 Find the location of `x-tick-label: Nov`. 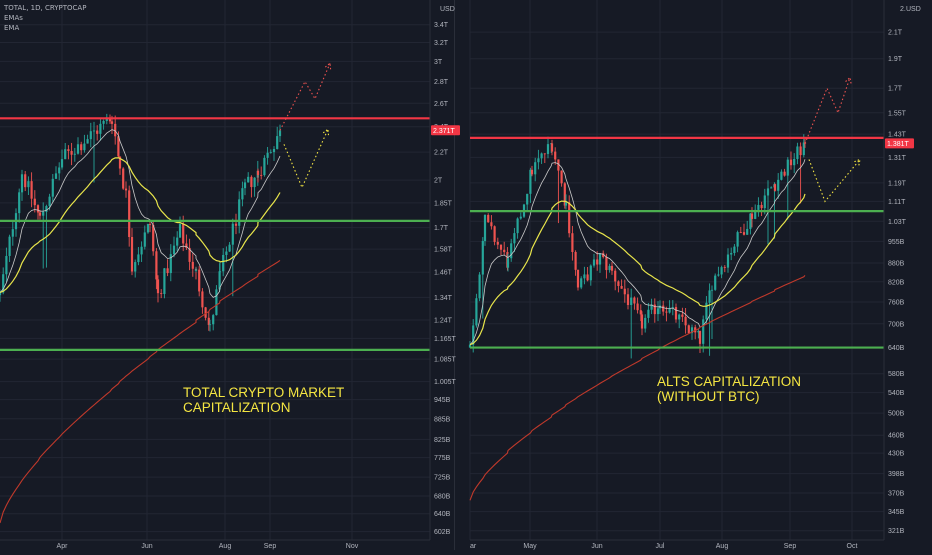

x-tick-label: Nov is located at coordinates (352, 546).